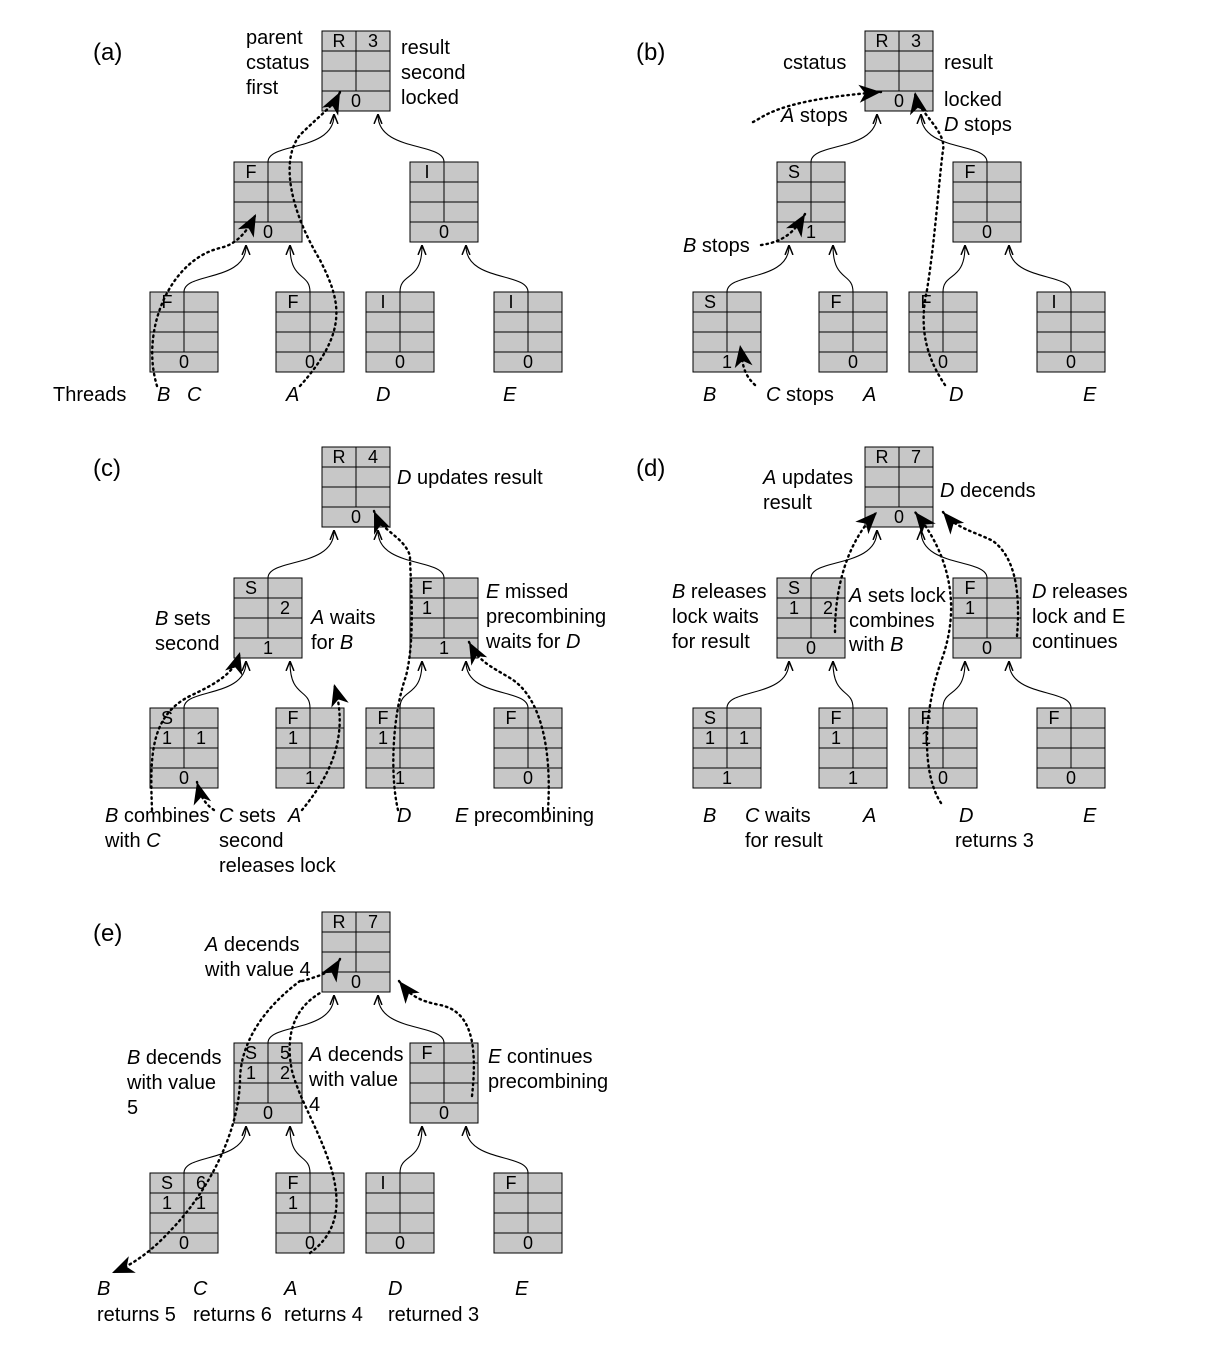 The width and height of the screenshot is (1217, 1349). I want to click on tree-node: R 7 0, so click(356, 952).